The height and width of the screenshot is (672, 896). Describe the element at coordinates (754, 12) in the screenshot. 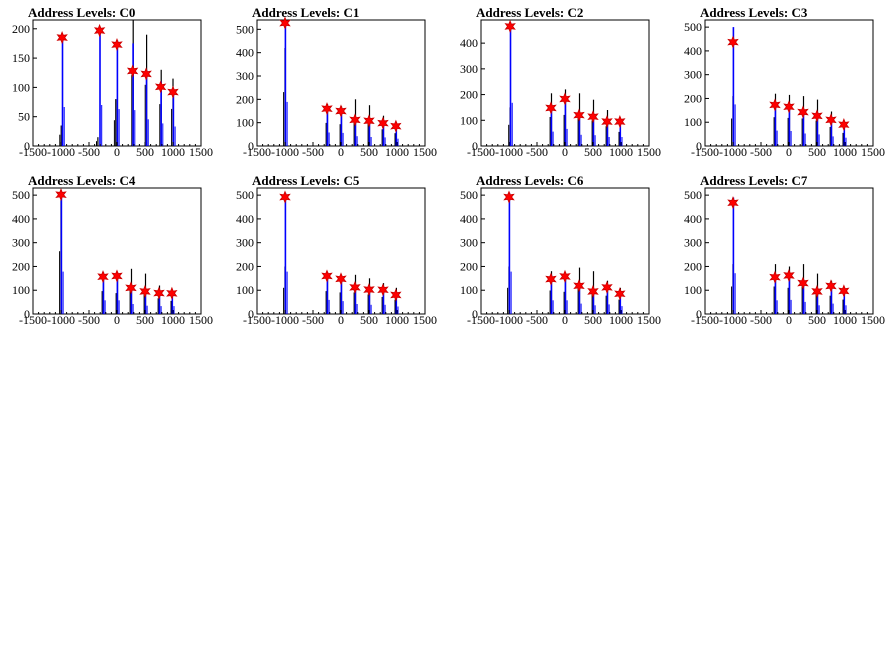

I see `chart-title: Address Levels: C3` at that location.